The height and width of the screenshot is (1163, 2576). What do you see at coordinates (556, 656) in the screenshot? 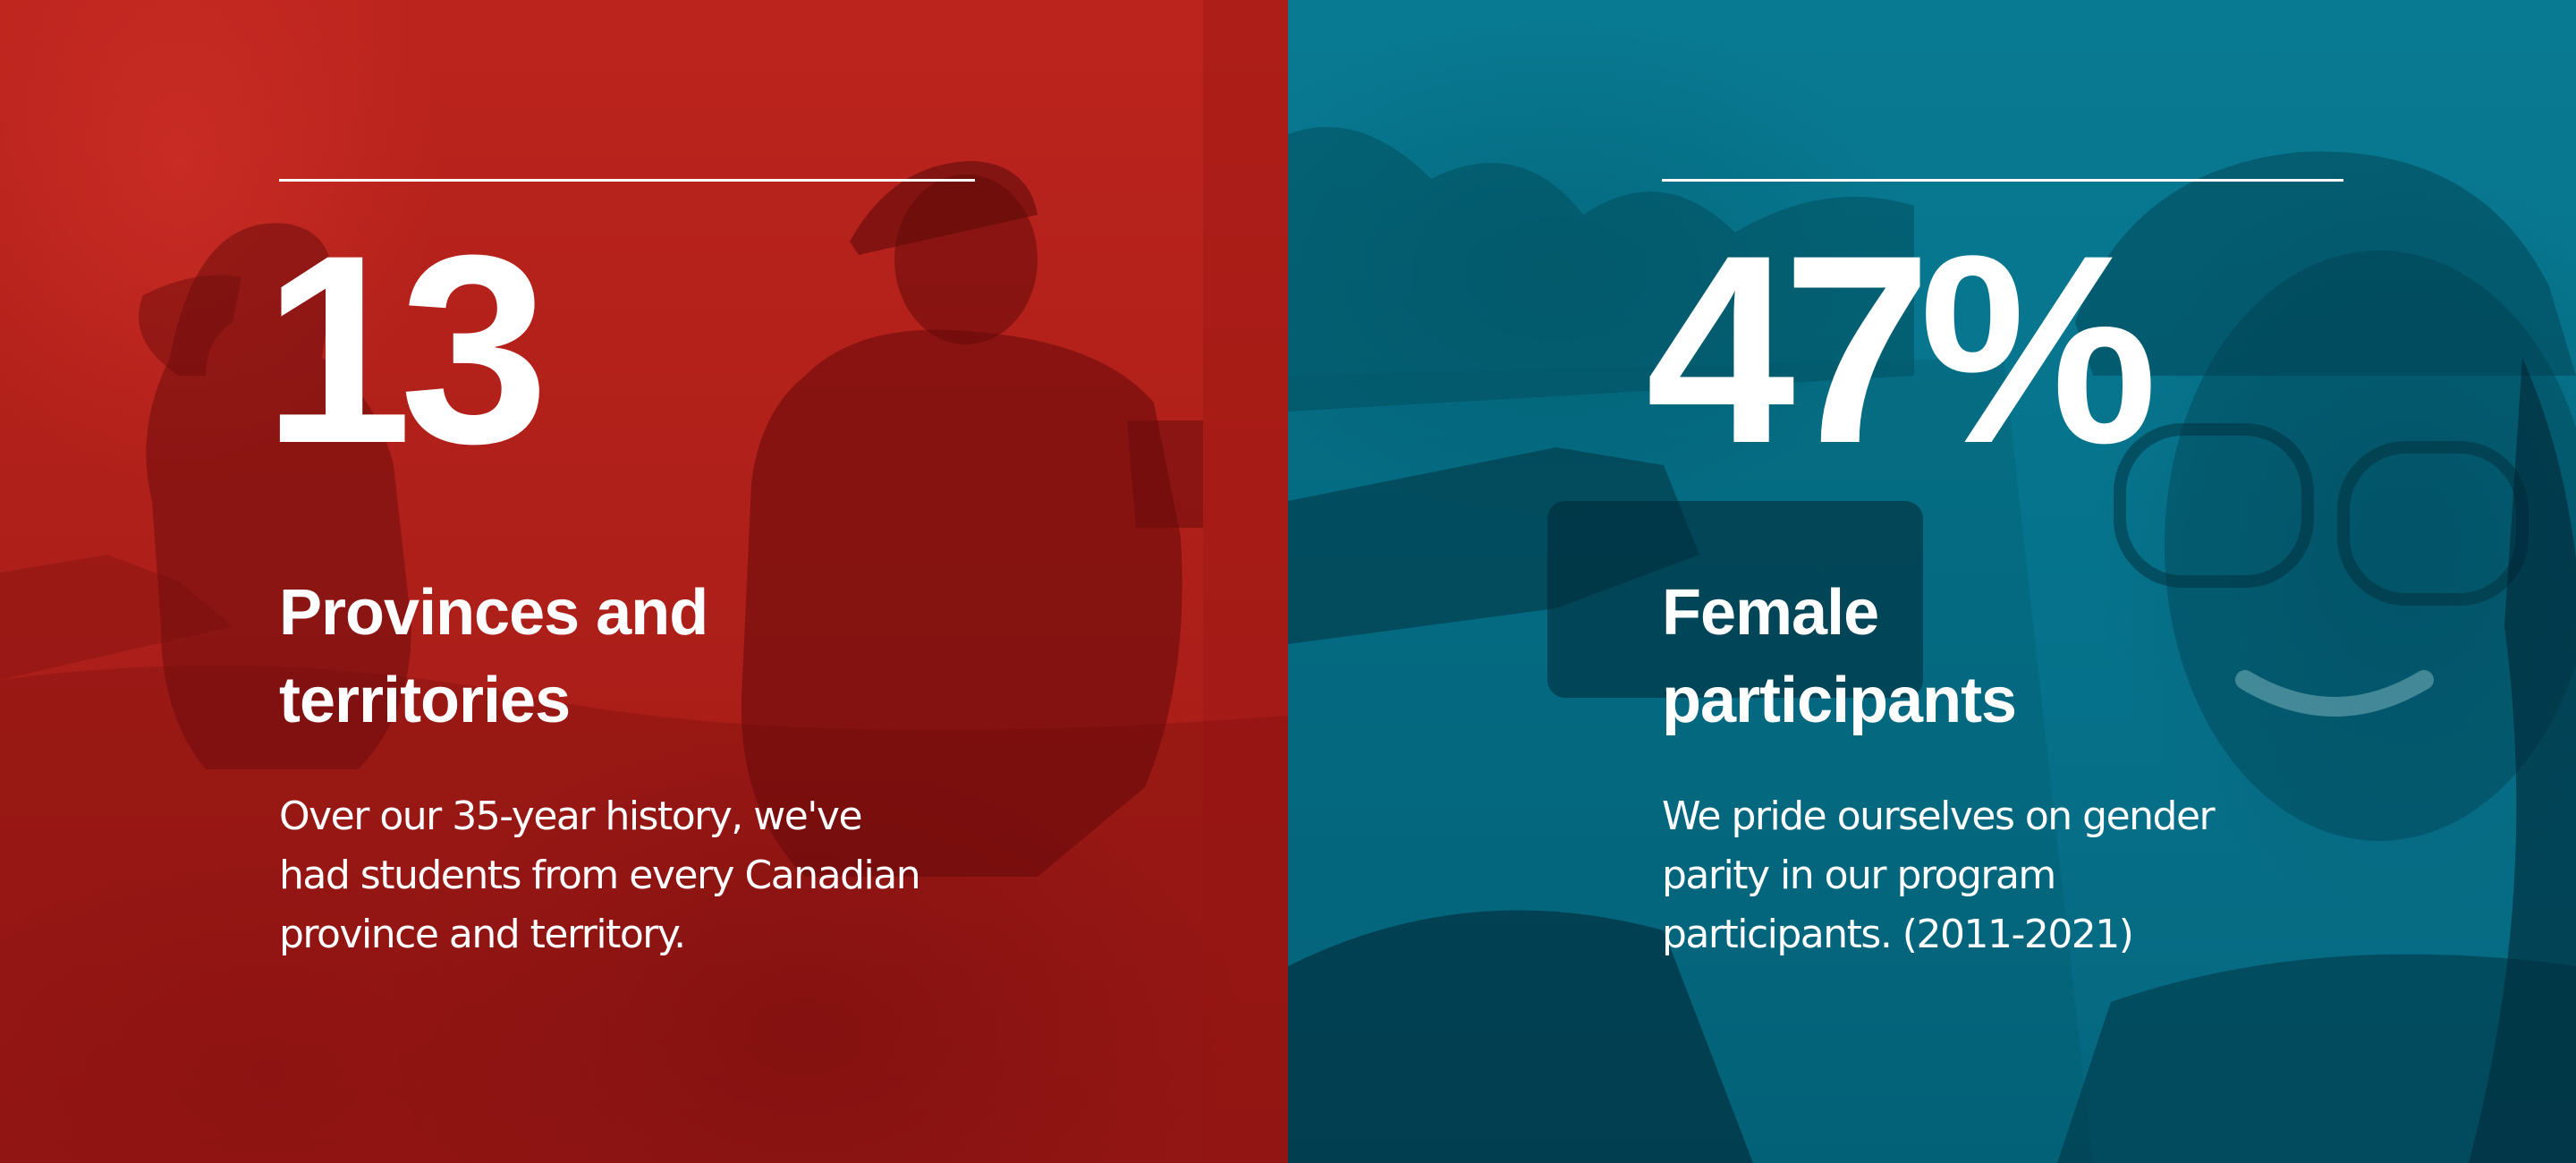
I see `stat-heading: Provinces and territories` at bounding box center [556, 656].